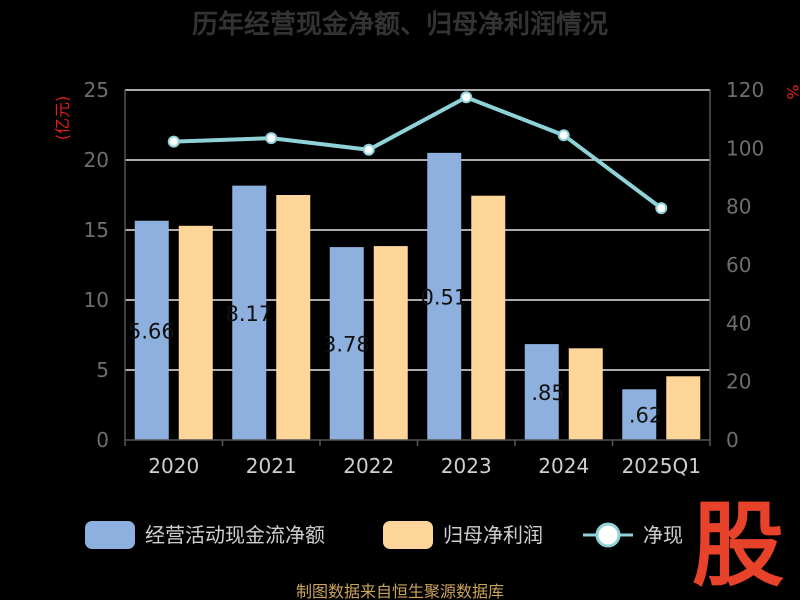 The image size is (800, 600). Describe the element at coordinates (738, 382) in the screenshot. I see `right-tick-label: 20` at that location.